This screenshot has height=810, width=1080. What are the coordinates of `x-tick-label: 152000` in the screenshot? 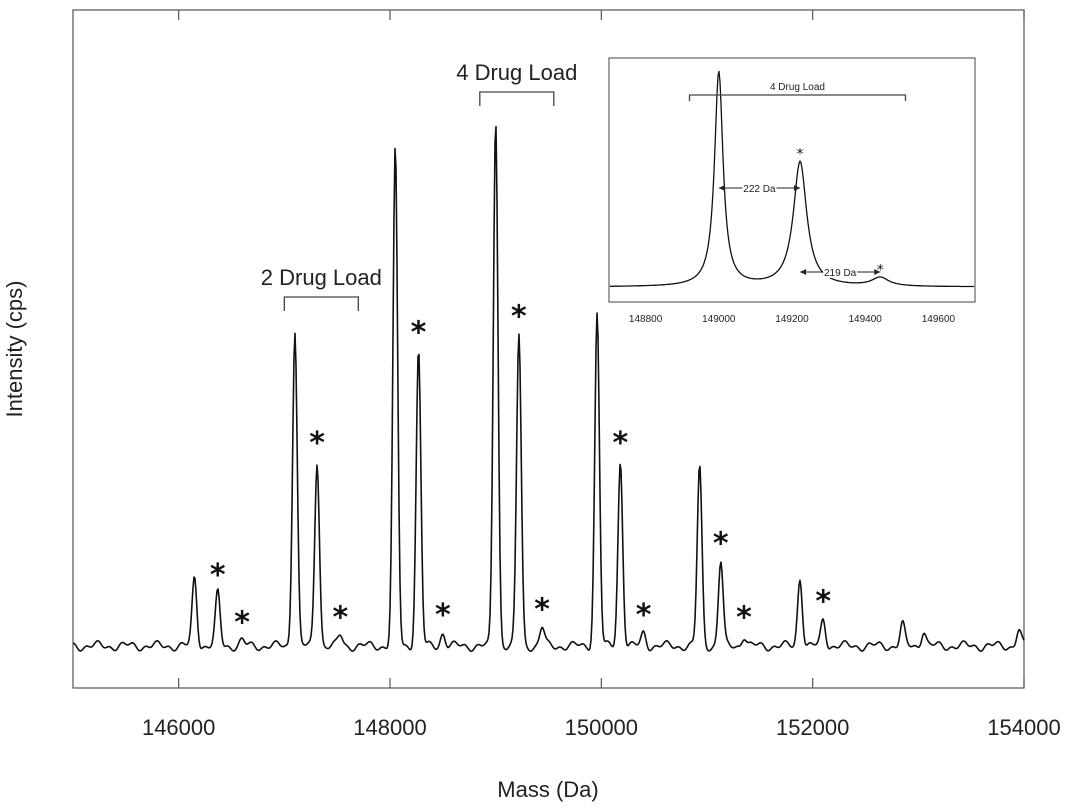 It's located at (812, 727).